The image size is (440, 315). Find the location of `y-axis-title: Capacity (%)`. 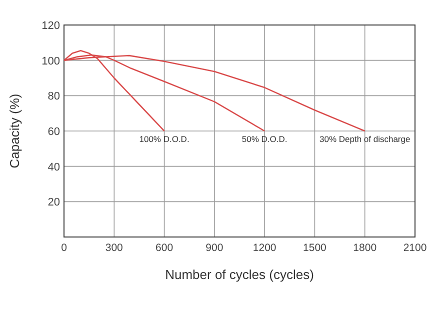

y-axis-title: Capacity (%) is located at coordinates (14, 131).